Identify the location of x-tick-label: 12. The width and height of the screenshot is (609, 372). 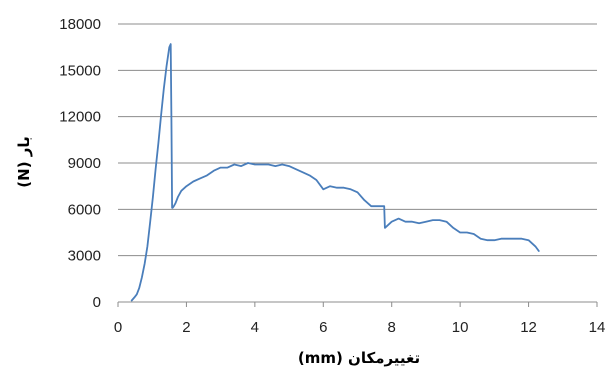
(528, 327).